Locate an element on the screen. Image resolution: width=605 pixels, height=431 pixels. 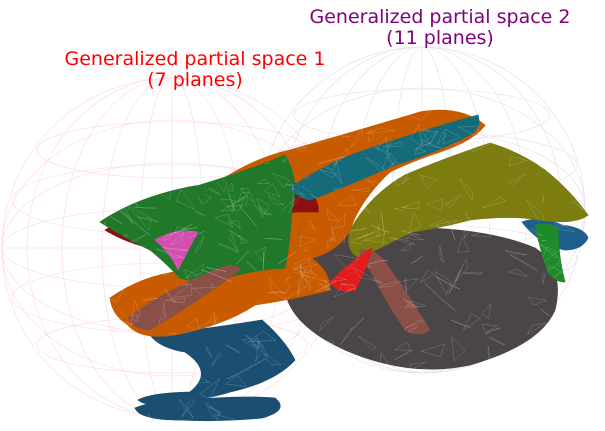
surface-brown-strip is located at coordinates (184, 298).